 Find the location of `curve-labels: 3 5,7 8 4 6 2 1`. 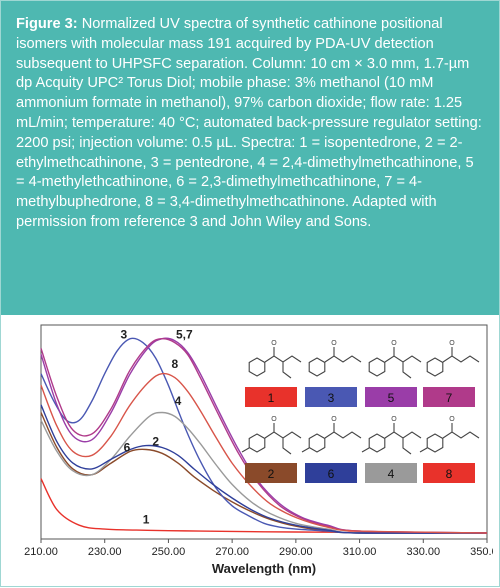

curve-labels: 3 5,7 8 4 6 2 1 is located at coordinates (156, 427).